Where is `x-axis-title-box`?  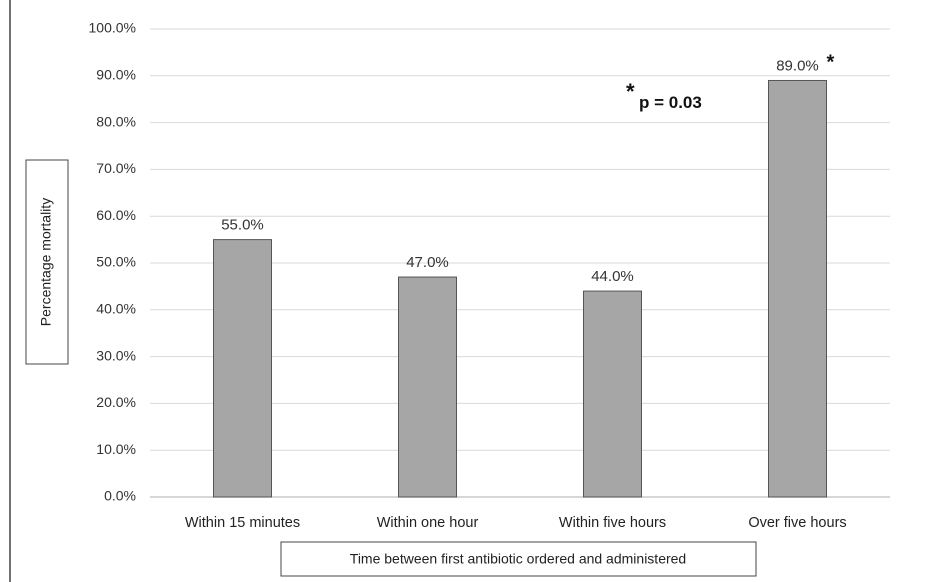 x-axis-title-box is located at coordinates (518, 559).